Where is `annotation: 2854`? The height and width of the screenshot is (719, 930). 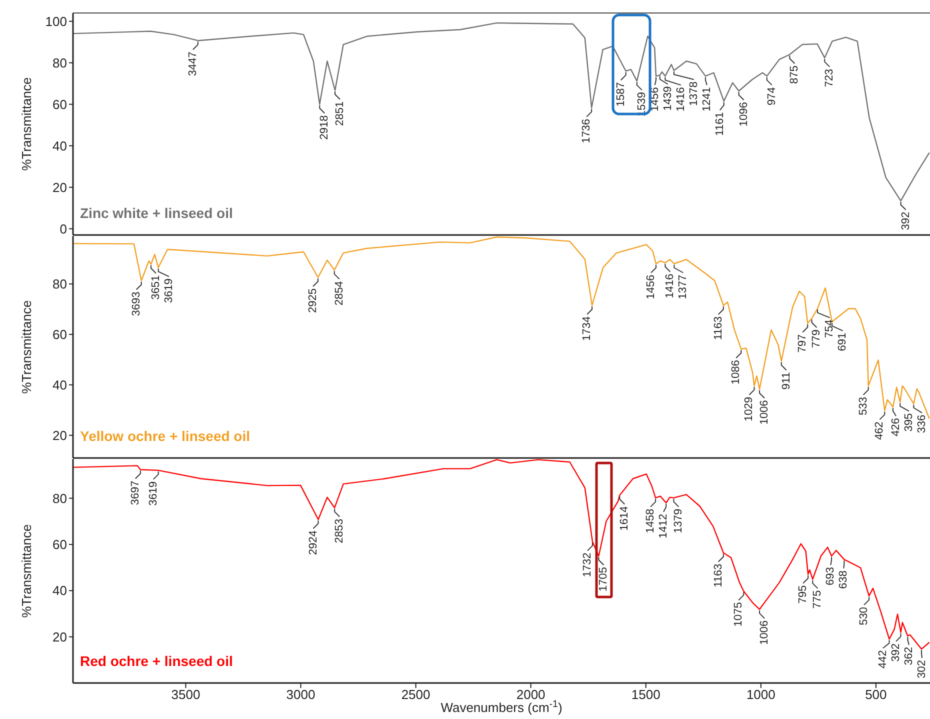 annotation: 2854 is located at coordinates (339, 293).